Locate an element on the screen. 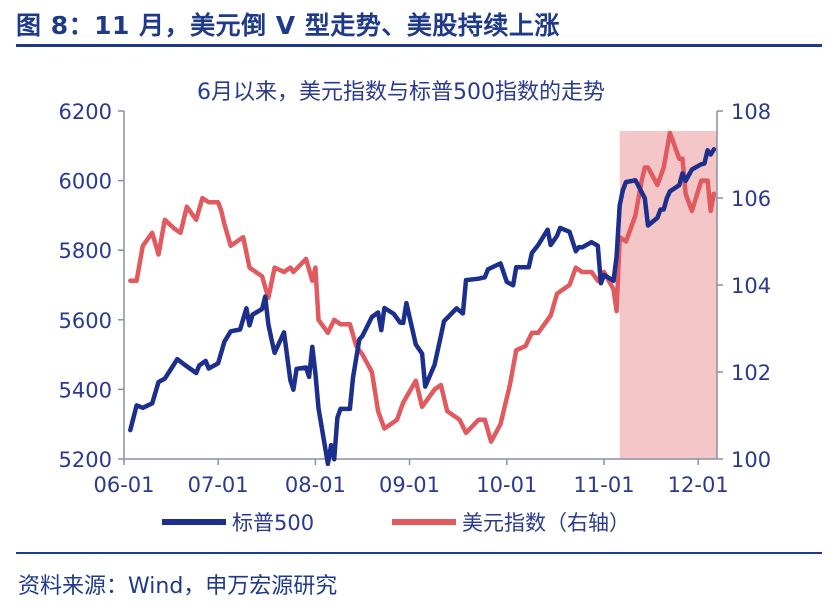  title-rule is located at coordinates (419, 45).